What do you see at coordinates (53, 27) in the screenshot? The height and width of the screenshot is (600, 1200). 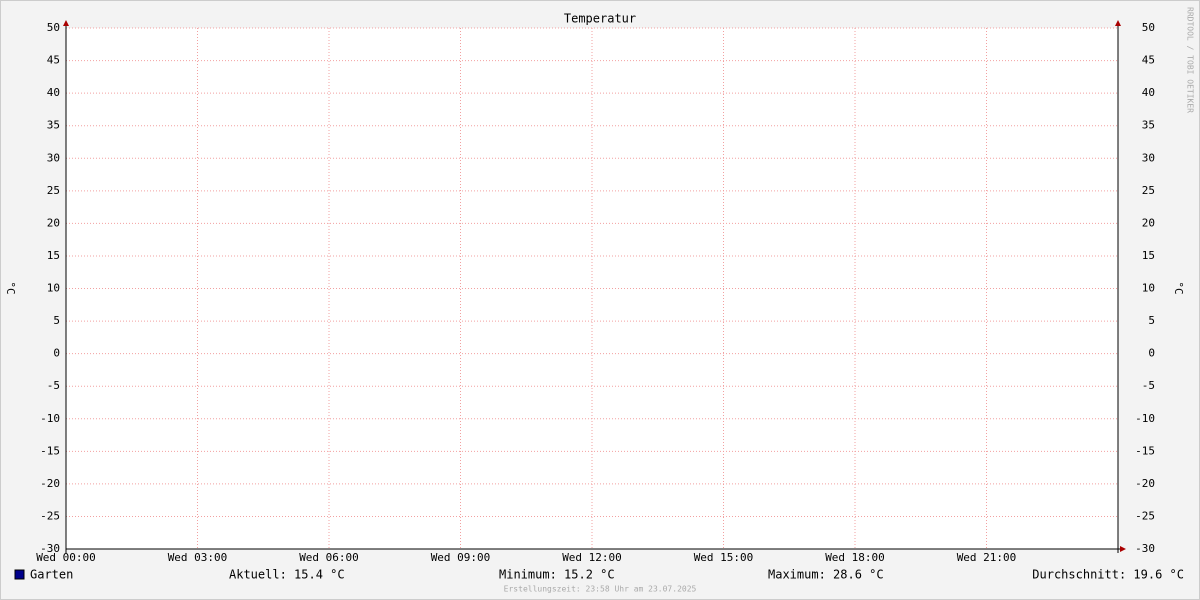 I see `y-tick-label: 50` at bounding box center [53, 27].